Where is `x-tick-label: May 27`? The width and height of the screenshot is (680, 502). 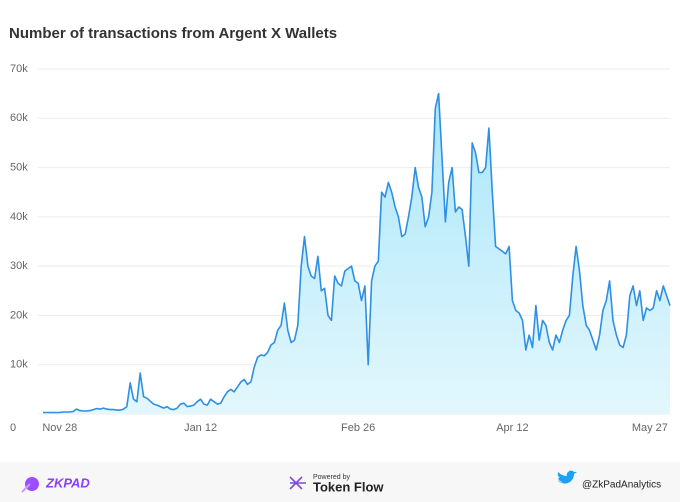
x-tick-label: May 27 is located at coordinates (650, 428).